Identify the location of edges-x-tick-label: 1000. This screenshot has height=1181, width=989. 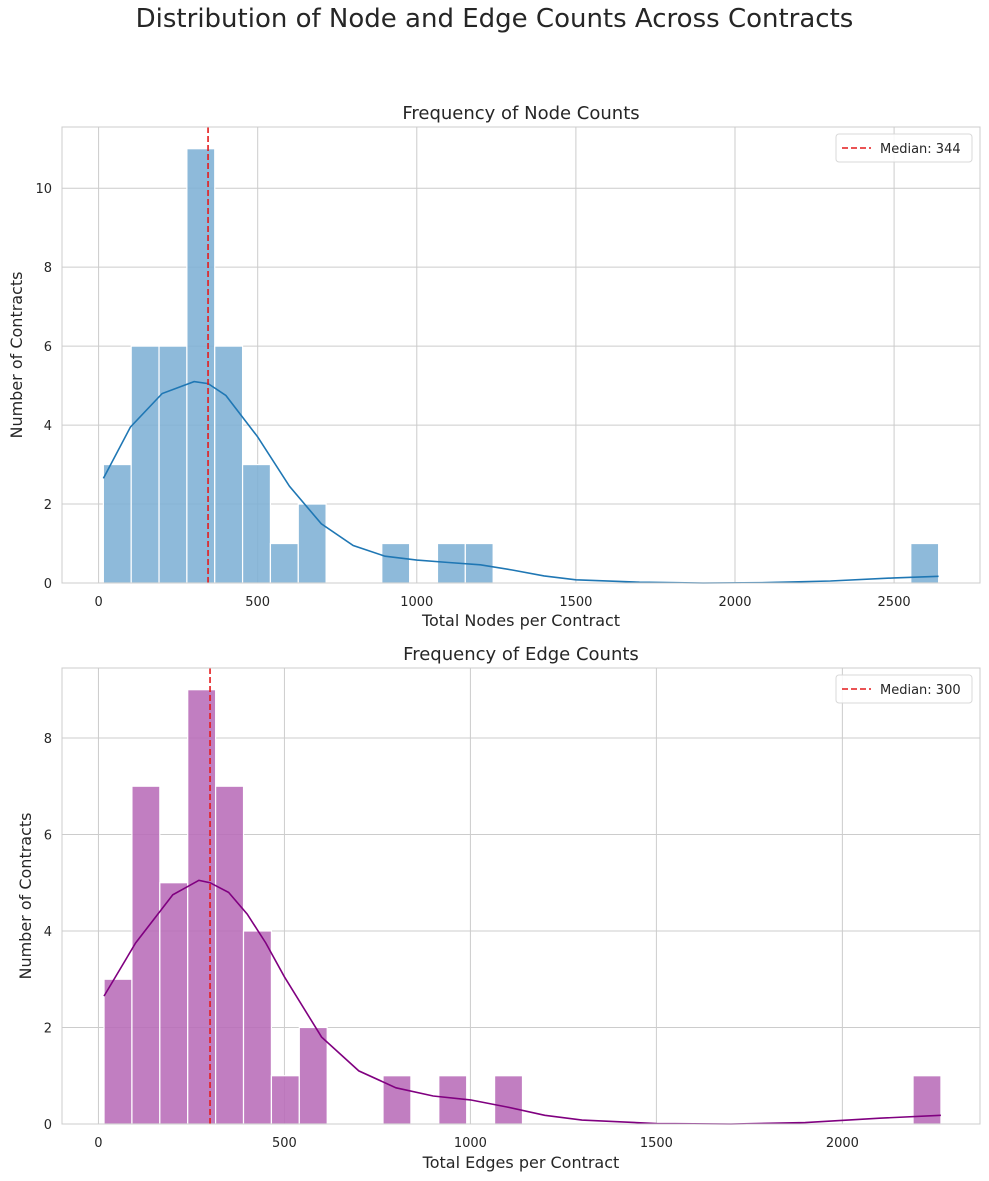
(470, 1143).